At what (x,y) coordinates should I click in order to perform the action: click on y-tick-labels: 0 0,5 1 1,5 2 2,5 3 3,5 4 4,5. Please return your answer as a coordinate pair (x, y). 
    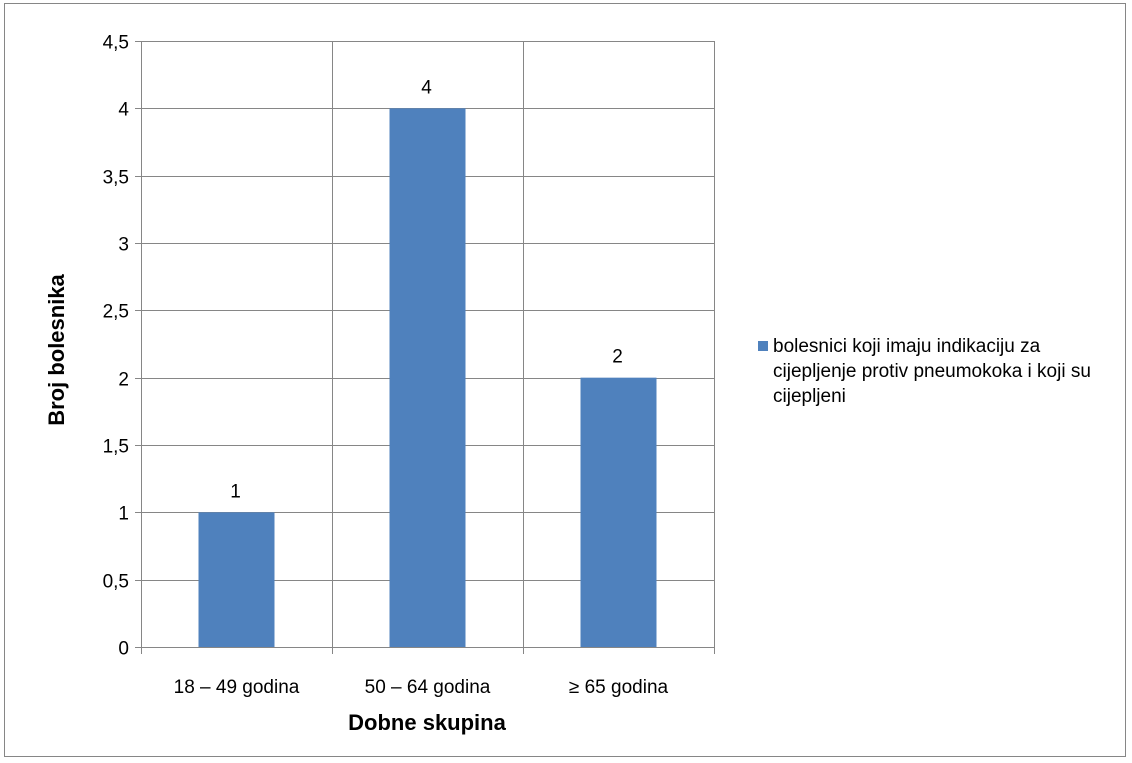
    Looking at the image, I should click on (116, 346).